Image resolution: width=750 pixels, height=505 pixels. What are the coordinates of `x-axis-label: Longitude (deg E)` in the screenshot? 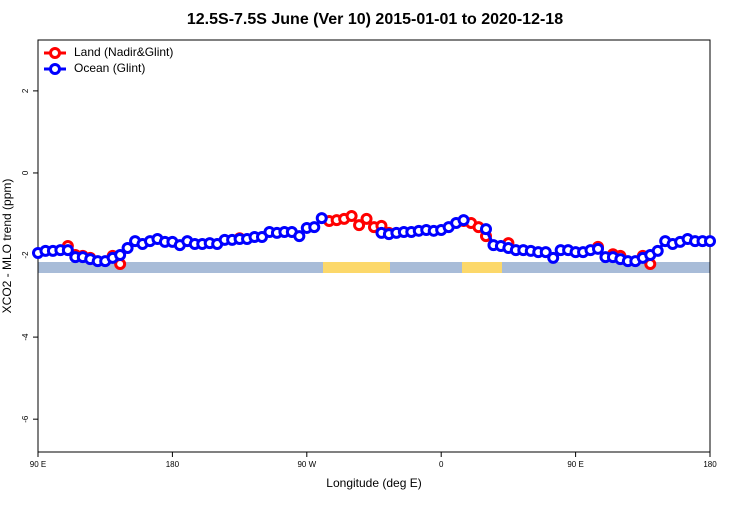 It's located at (373, 483).